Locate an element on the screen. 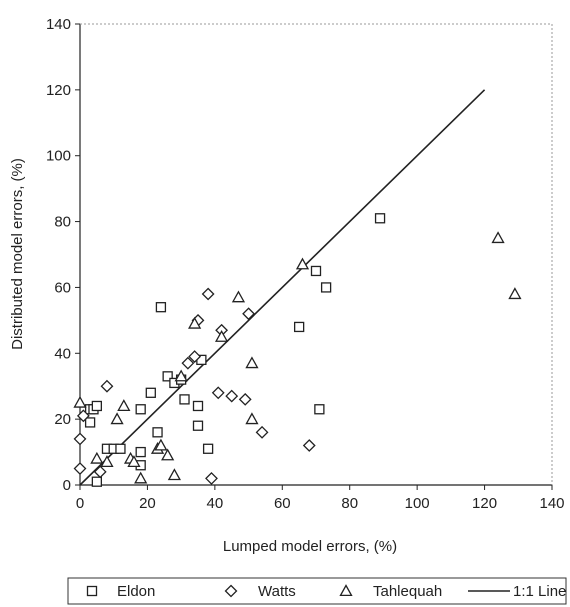  legend-label-watts: Watts is located at coordinates (277, 591).